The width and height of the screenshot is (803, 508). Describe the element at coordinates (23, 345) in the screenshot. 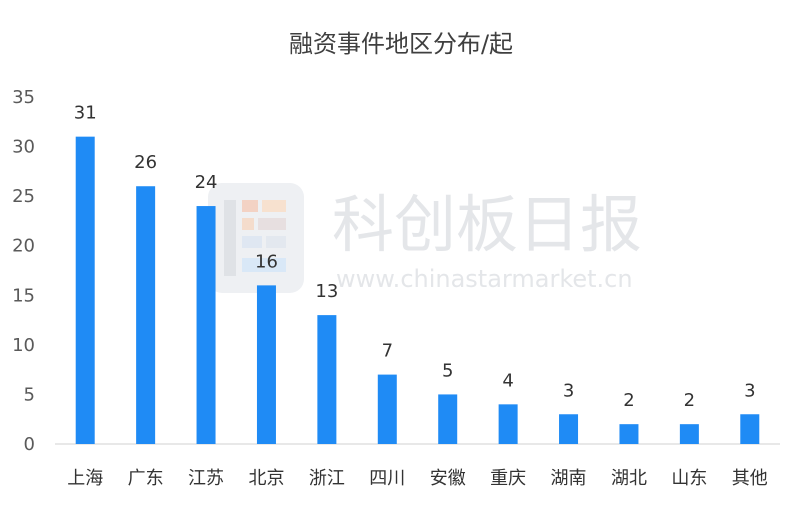

I see `y-tick-label: 10` at that location.